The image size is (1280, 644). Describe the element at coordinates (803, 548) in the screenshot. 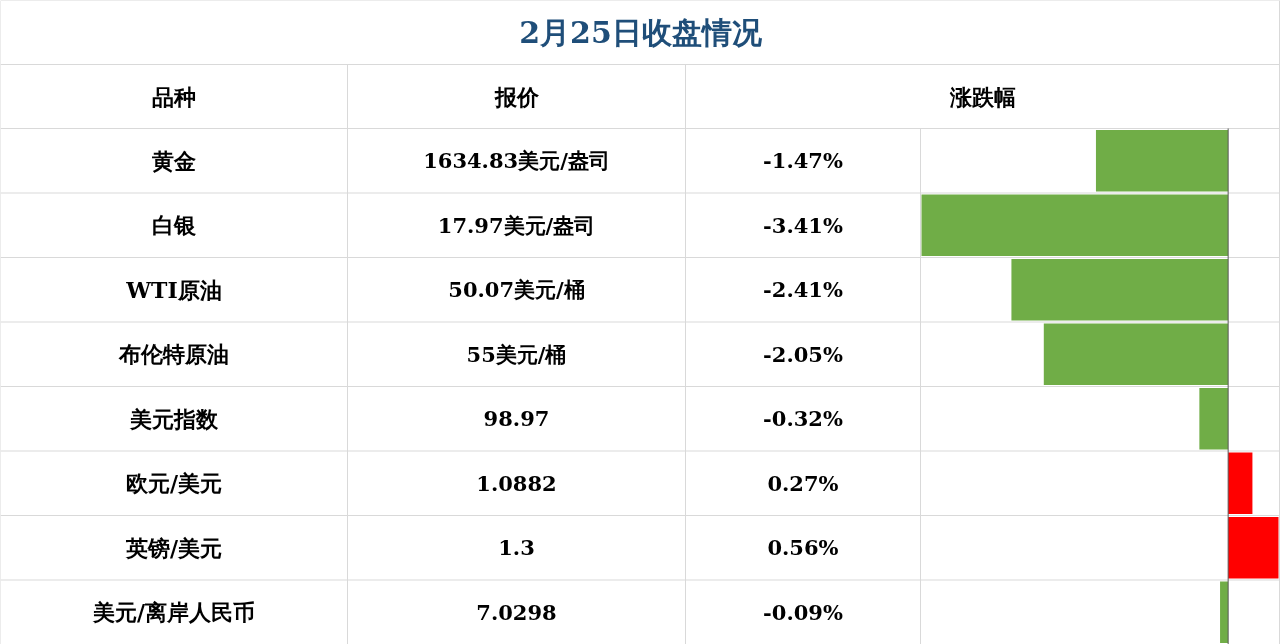

I see `data-label: 0.56%` at that location.